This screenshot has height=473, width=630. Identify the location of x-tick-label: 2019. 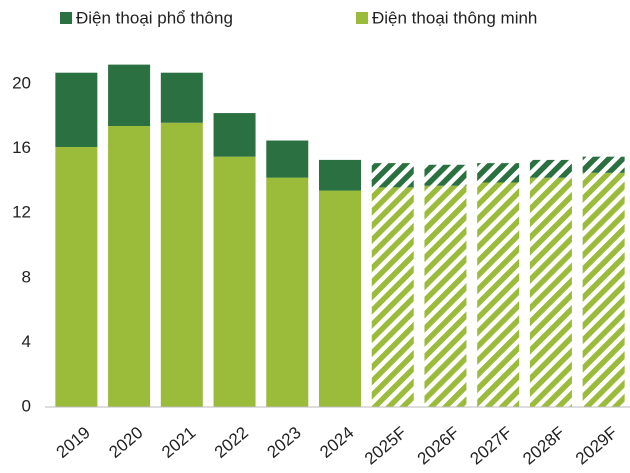
(73, 442).